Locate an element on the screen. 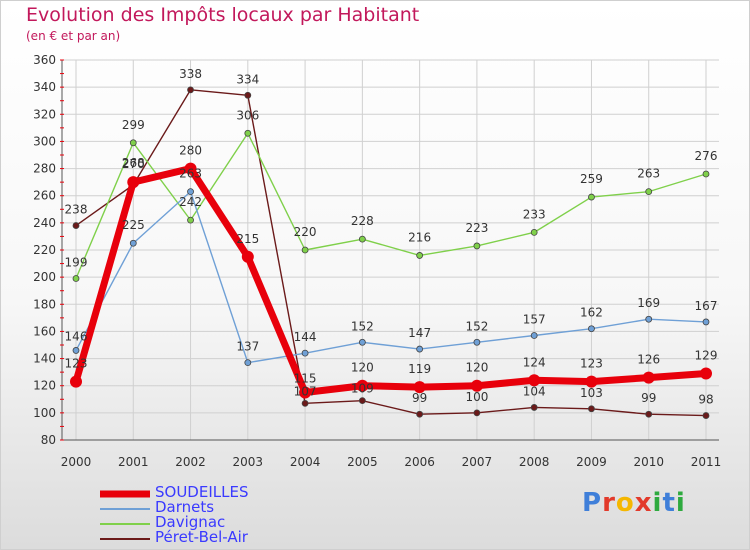 The image size is (750, 550). data-label-darnets: 157 is located at coordinates (534, 320).